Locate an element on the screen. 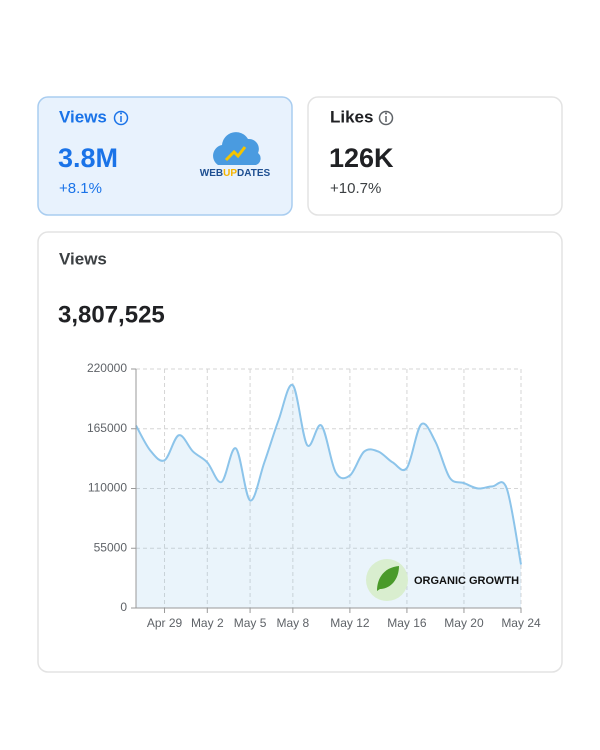 This screenshot has width=600, height=750. x-tick-label: May 16 is located at coordinates (407, 623).